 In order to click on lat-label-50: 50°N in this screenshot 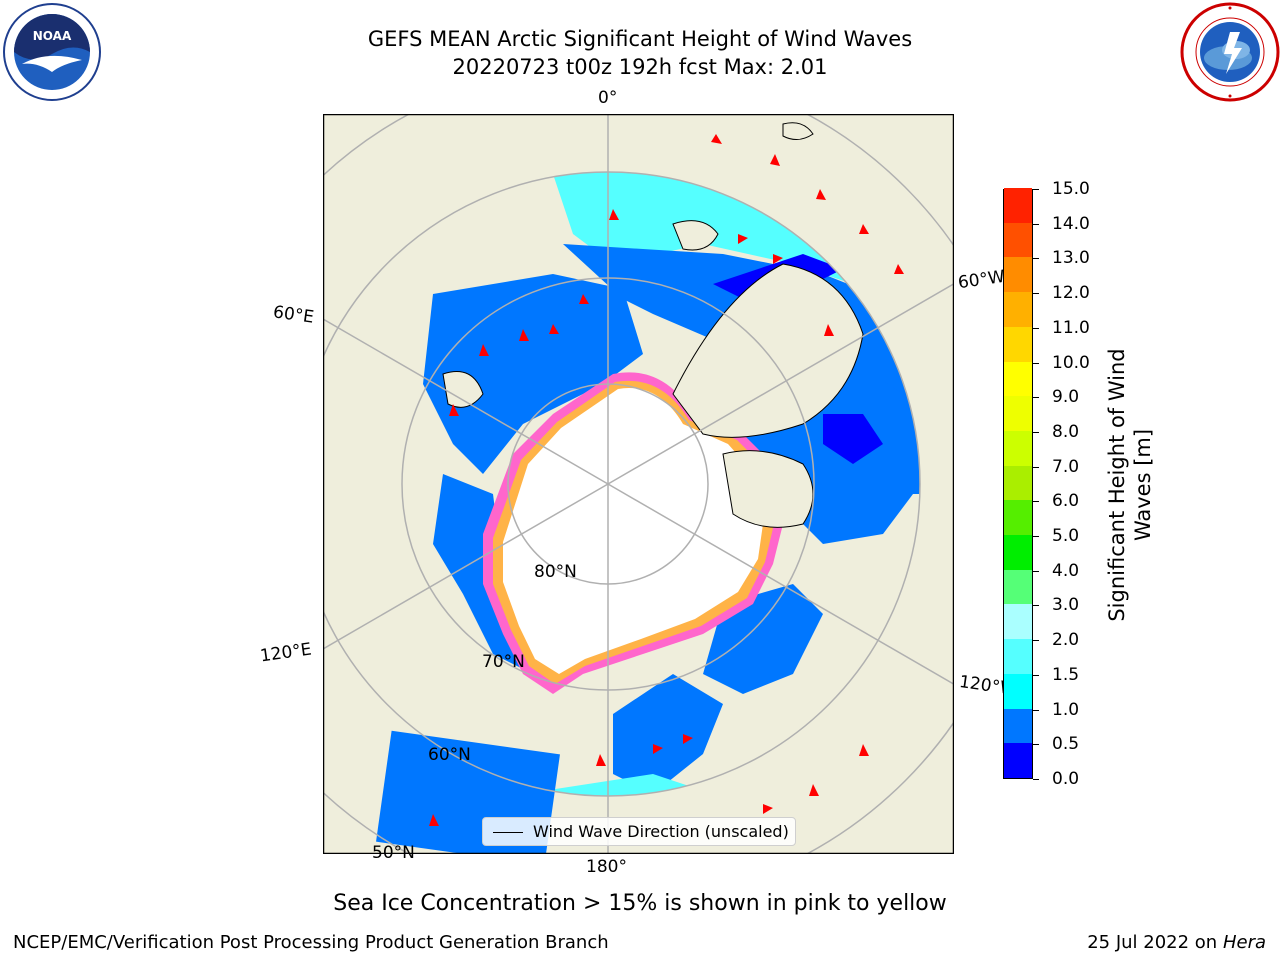, I will do `click(393, 853)`.